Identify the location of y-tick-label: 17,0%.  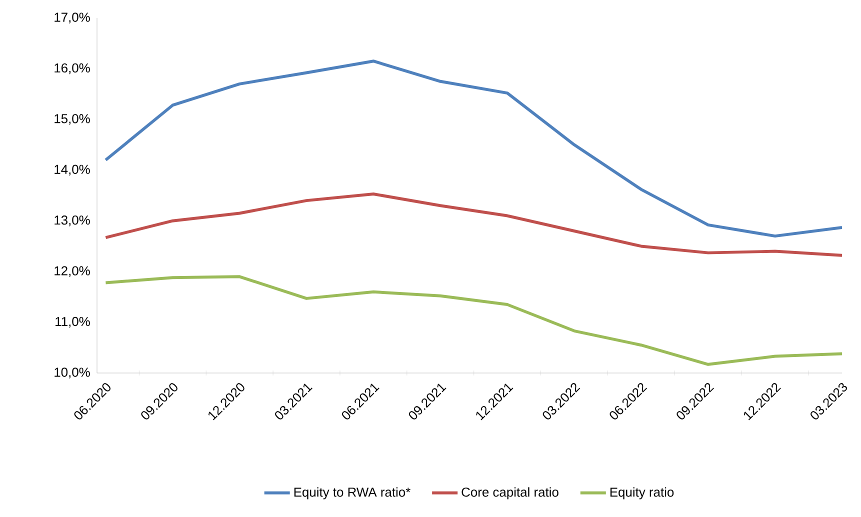
(72, 18).